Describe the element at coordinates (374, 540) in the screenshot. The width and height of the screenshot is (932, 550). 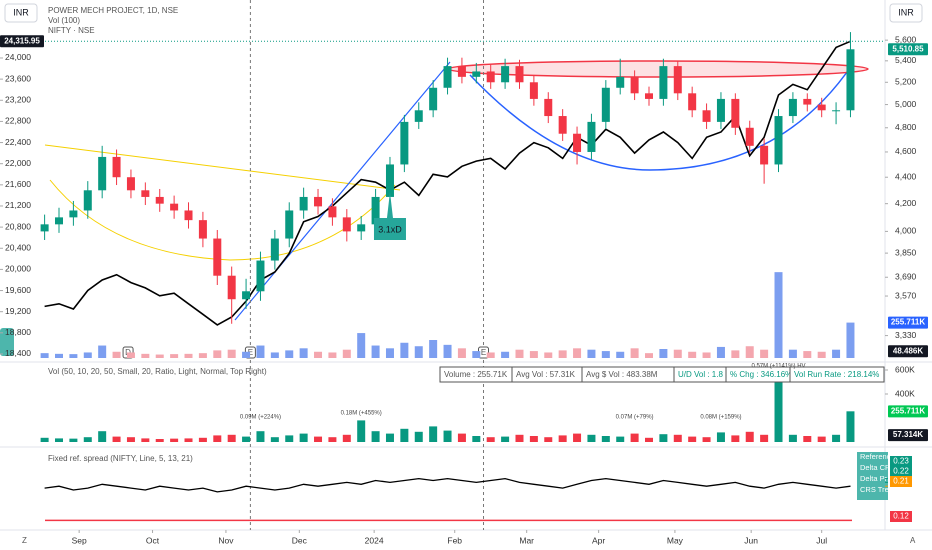
I see `x-tick-label: 2024` at that location.